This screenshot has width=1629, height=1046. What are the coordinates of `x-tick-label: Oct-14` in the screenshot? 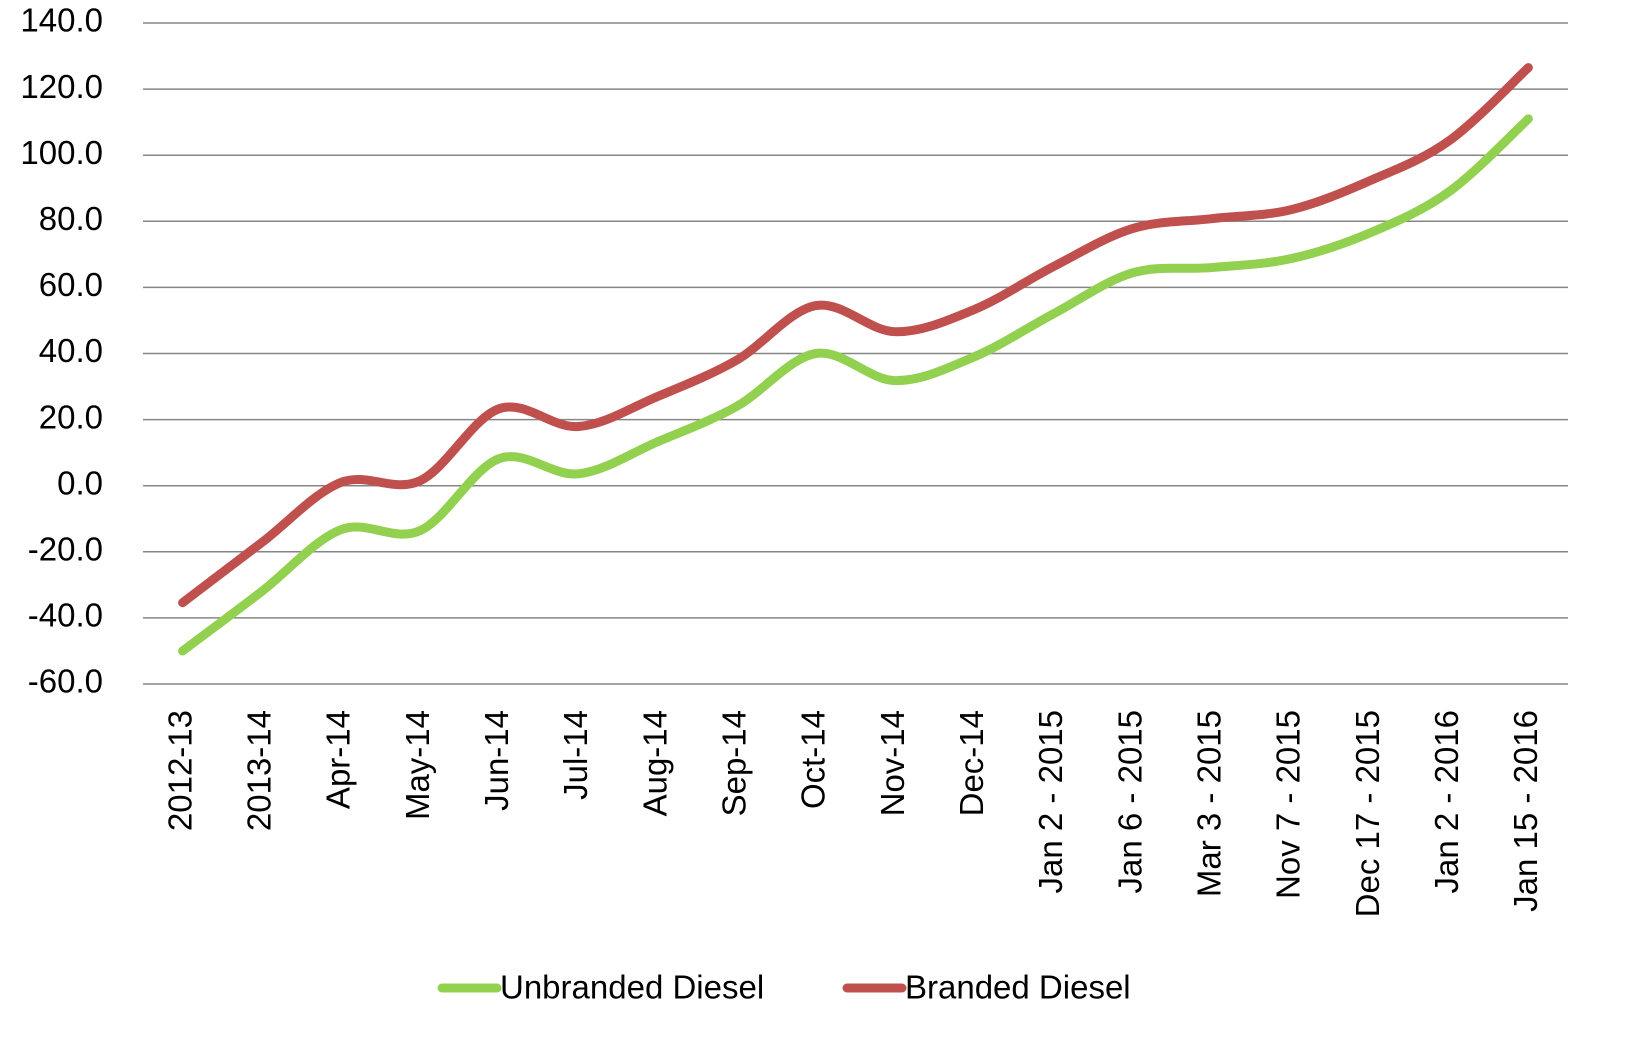 It's located at (813, 759).